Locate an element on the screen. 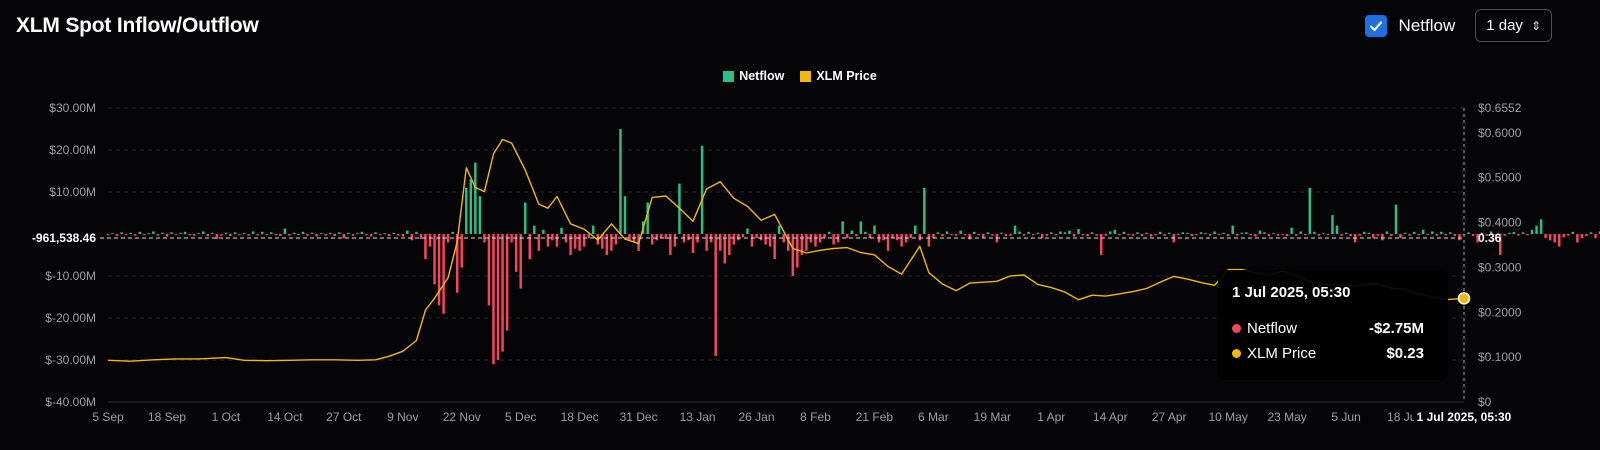 This screenshot has width=1600, height=450. legend-label-price: XLM Price is located at coordinates (846, 76).